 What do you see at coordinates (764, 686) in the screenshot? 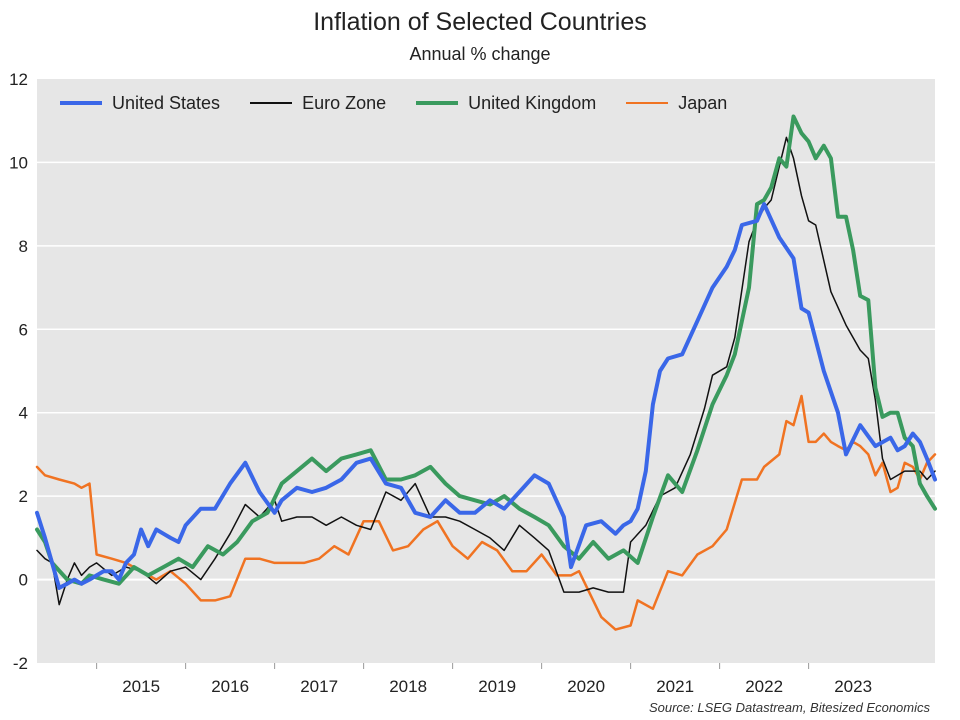
I see `x-tick-label: 2022` at bounding box center [764, 686].